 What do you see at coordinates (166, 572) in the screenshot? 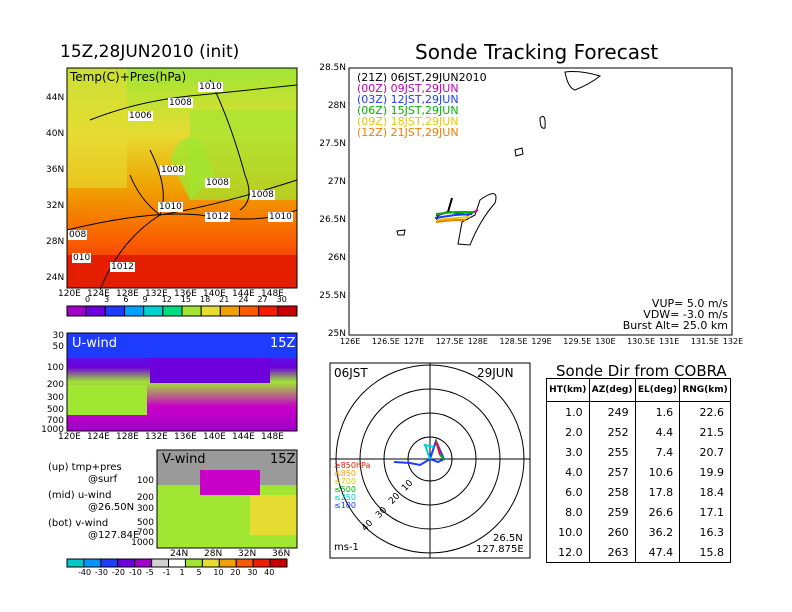
I see `colorbar-tick: -1` at bounding box center [166, 572].